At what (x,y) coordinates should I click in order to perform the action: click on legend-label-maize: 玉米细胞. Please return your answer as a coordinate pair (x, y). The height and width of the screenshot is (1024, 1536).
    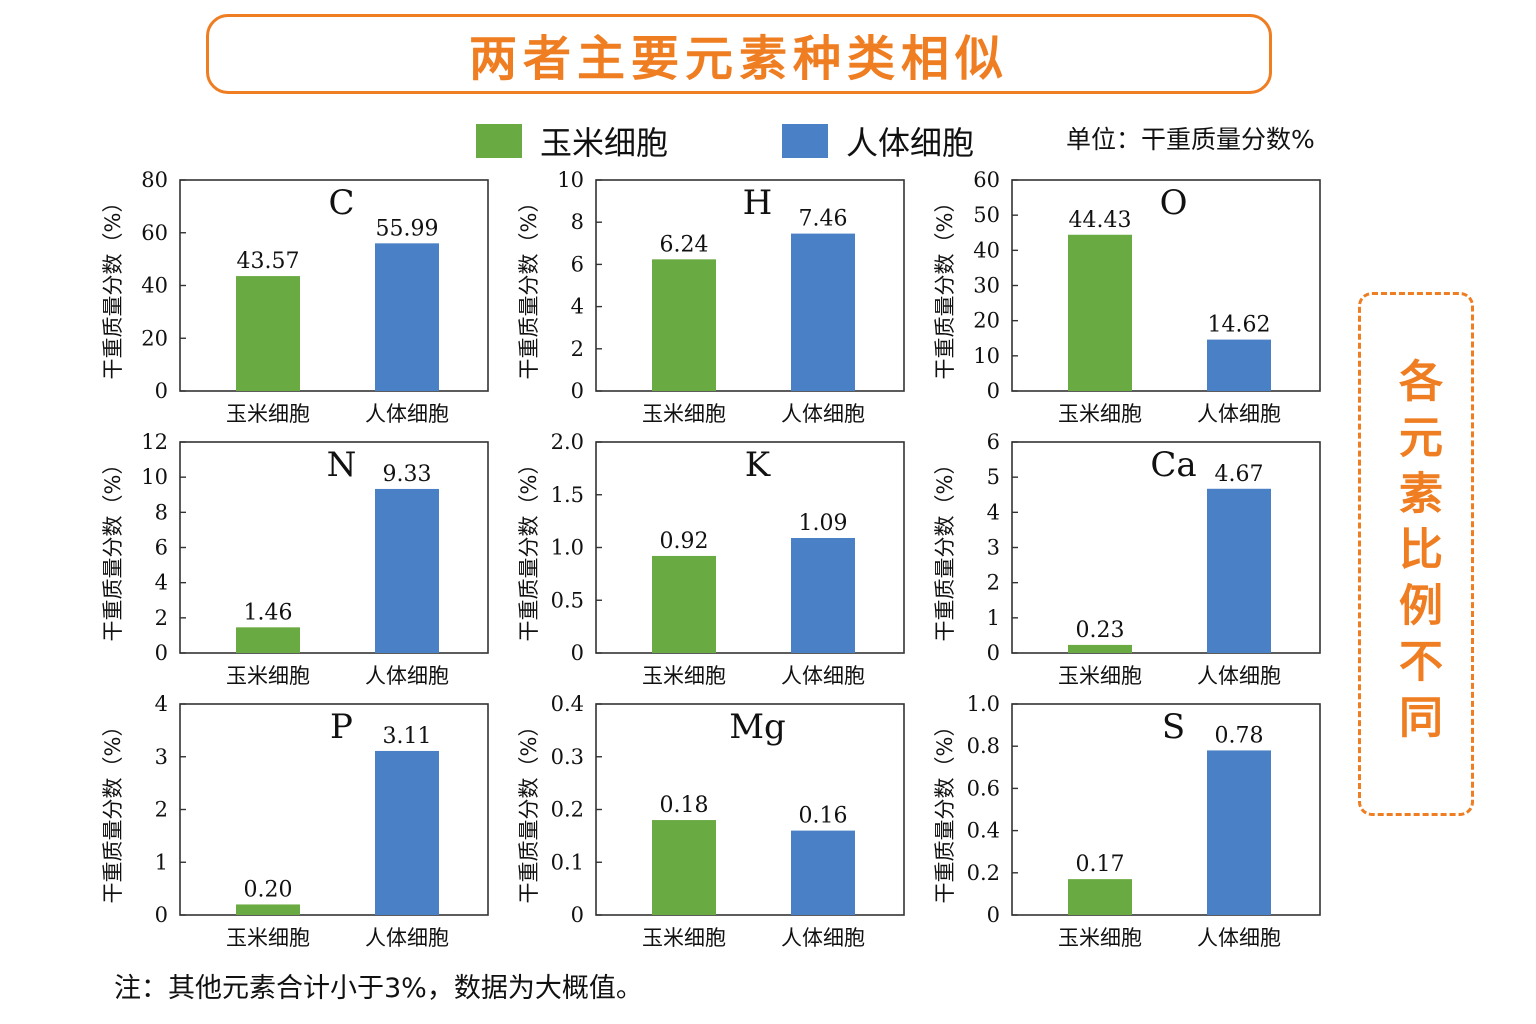
    Looking at the image, I should click on (604, 143).